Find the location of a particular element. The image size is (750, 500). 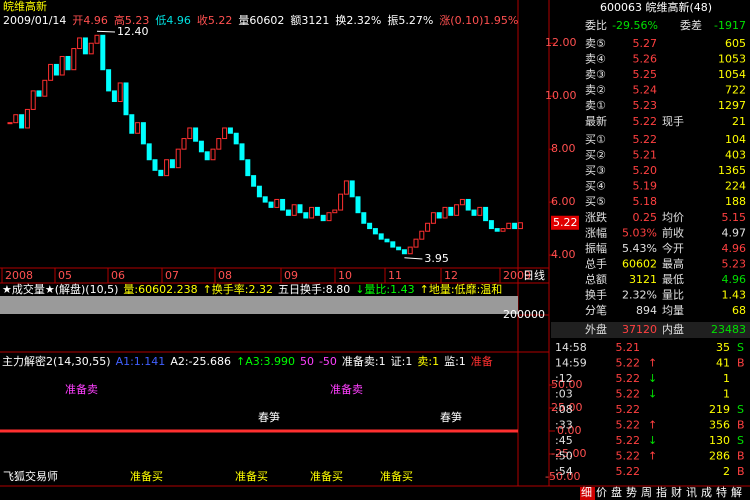

quote-item: 开4.96 is located at coordinates (90, 20).